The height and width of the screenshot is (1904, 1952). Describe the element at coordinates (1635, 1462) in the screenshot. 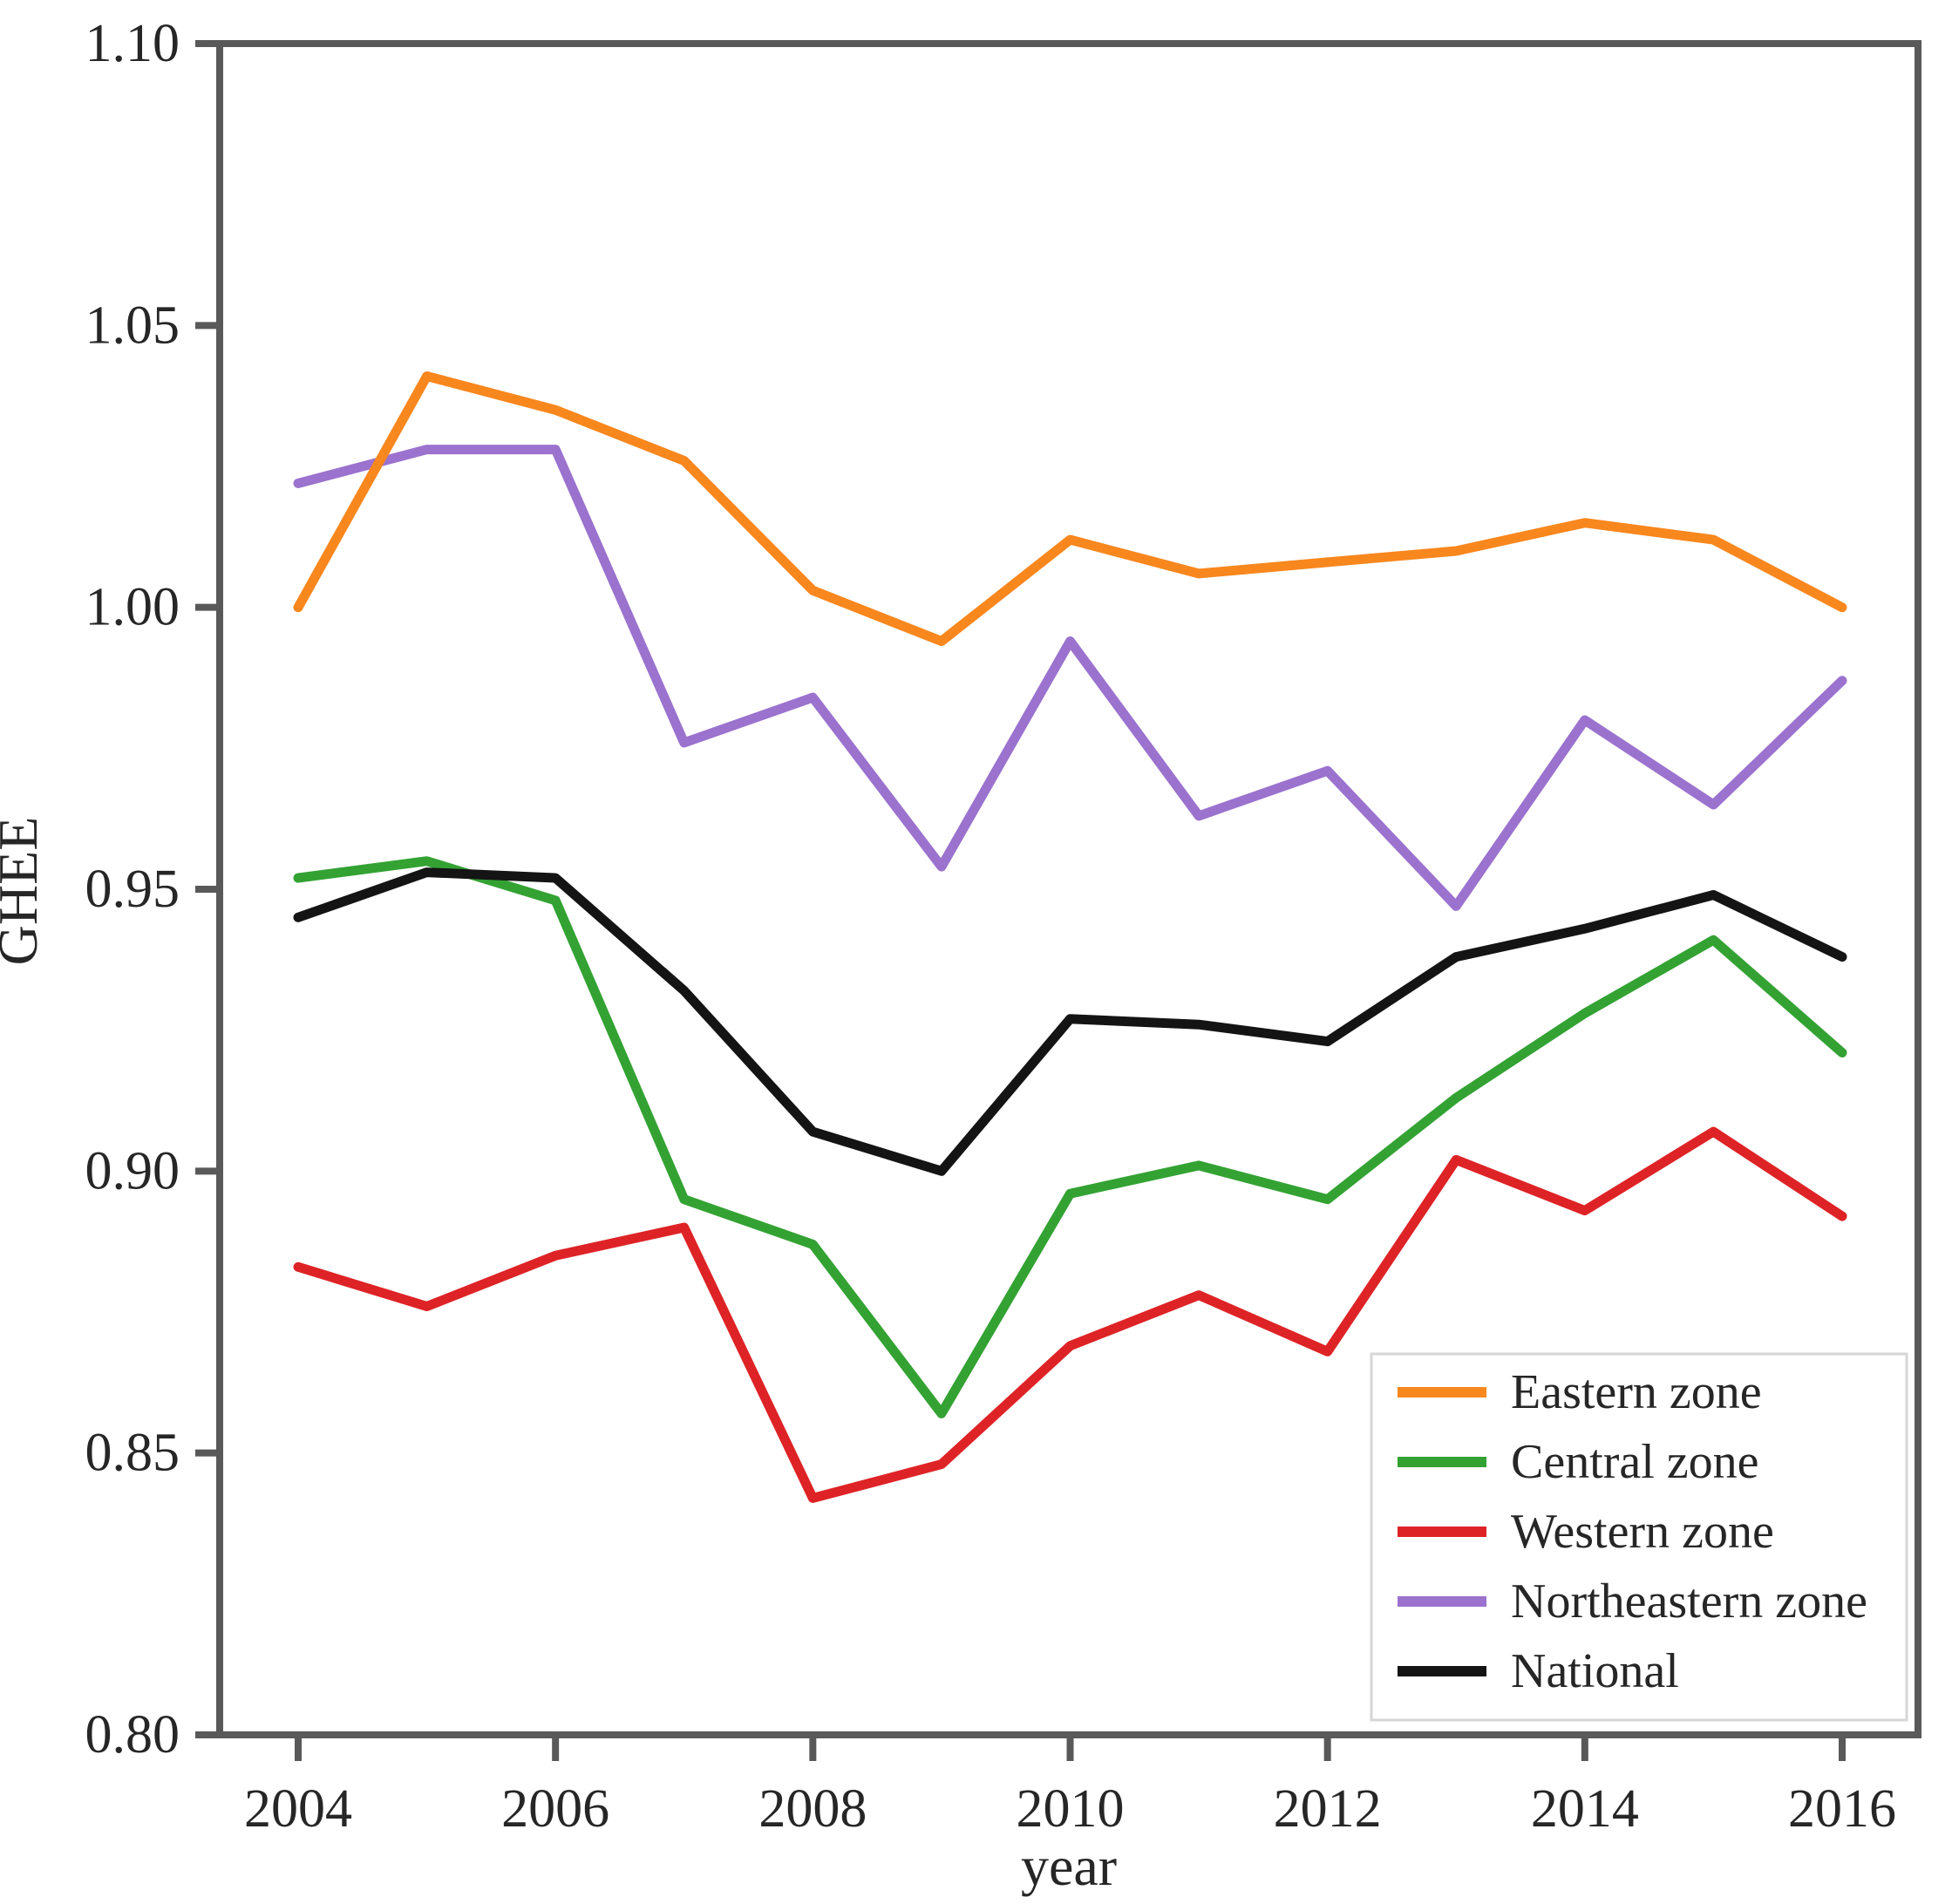

I see `legend-label-central-zone: Central zone` at that location.